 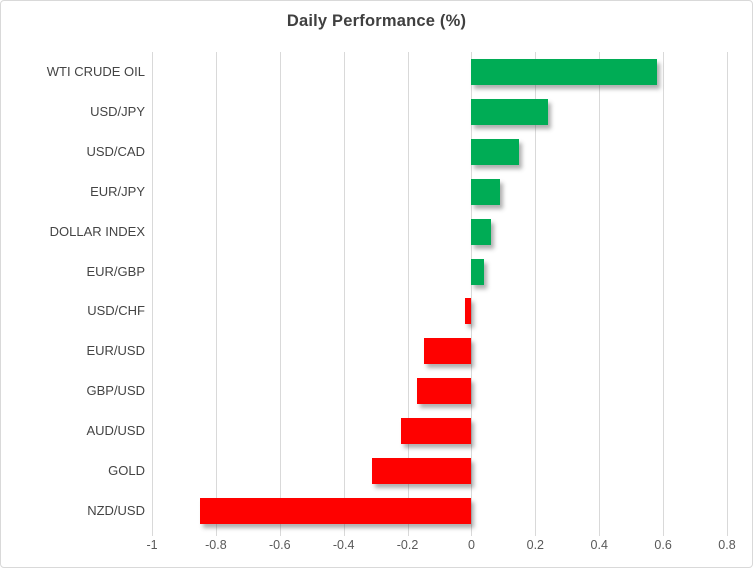 What do you see at coordinates (116, 511) in the screenshot?
I see `category-label-nzd-usd: NZD/USD` at bounding box center [116, 511].